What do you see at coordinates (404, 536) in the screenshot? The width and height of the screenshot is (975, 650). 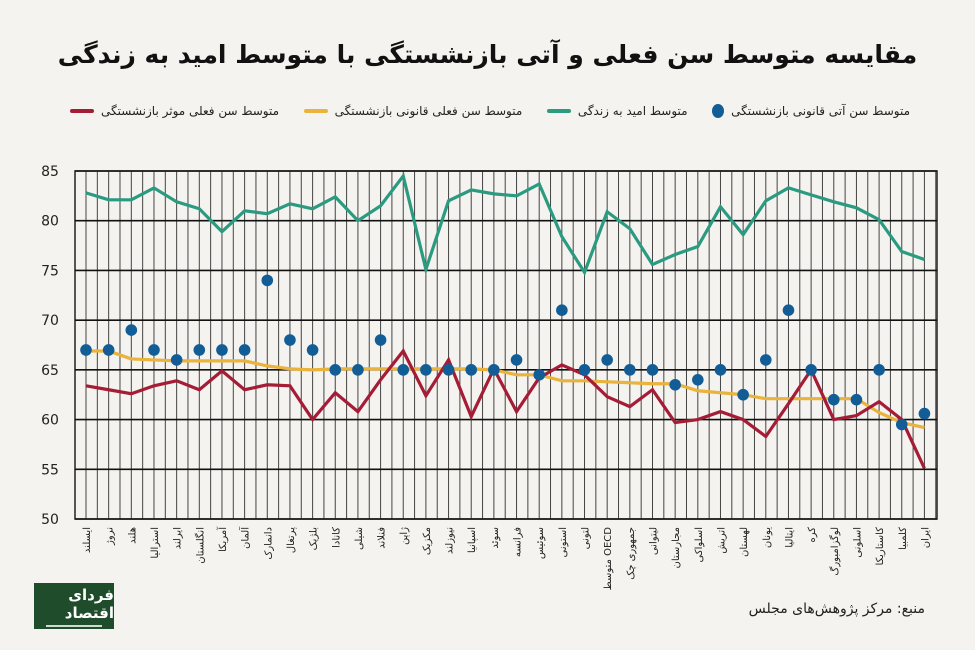 I see `x-tick-label: ژاپن` at bounding box center [404, 536].